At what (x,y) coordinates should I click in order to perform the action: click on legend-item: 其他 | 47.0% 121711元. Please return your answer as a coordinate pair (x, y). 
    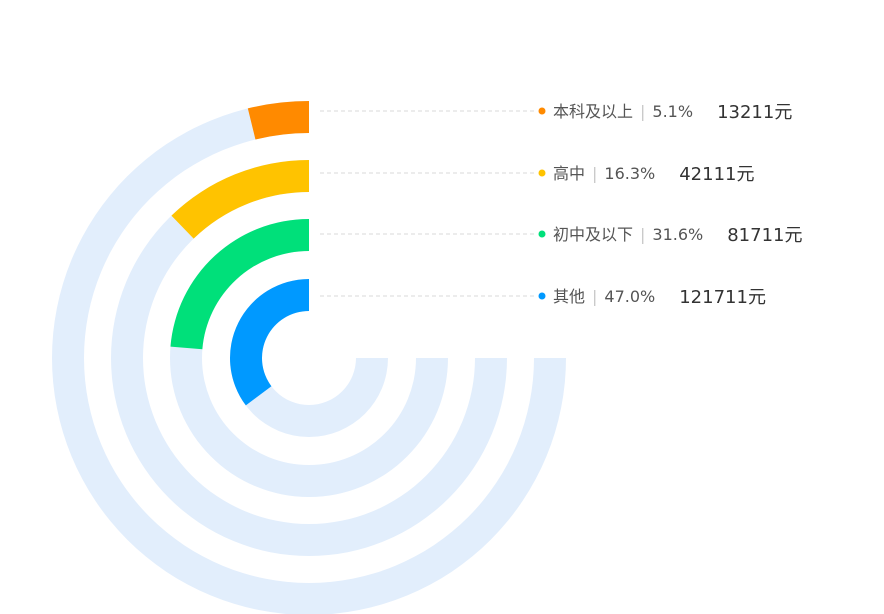
    Looking at the image, I should click on (543, 297).